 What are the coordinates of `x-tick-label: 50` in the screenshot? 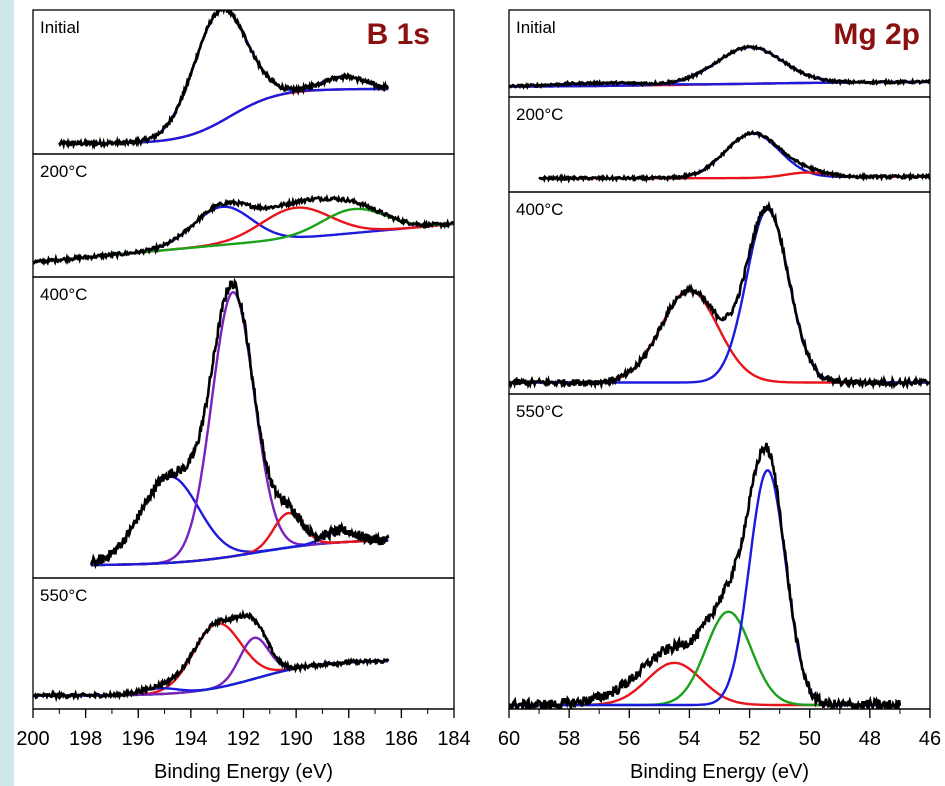 It's located at (810, 739).